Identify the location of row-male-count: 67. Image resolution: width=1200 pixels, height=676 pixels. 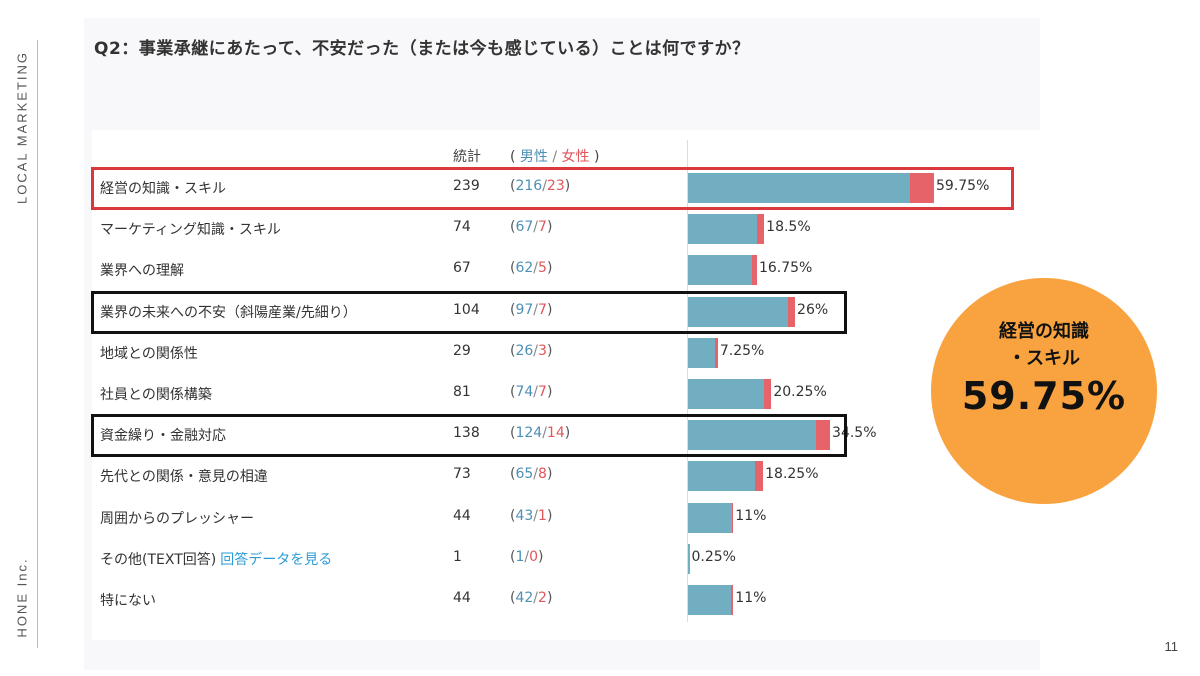
(524, 227).